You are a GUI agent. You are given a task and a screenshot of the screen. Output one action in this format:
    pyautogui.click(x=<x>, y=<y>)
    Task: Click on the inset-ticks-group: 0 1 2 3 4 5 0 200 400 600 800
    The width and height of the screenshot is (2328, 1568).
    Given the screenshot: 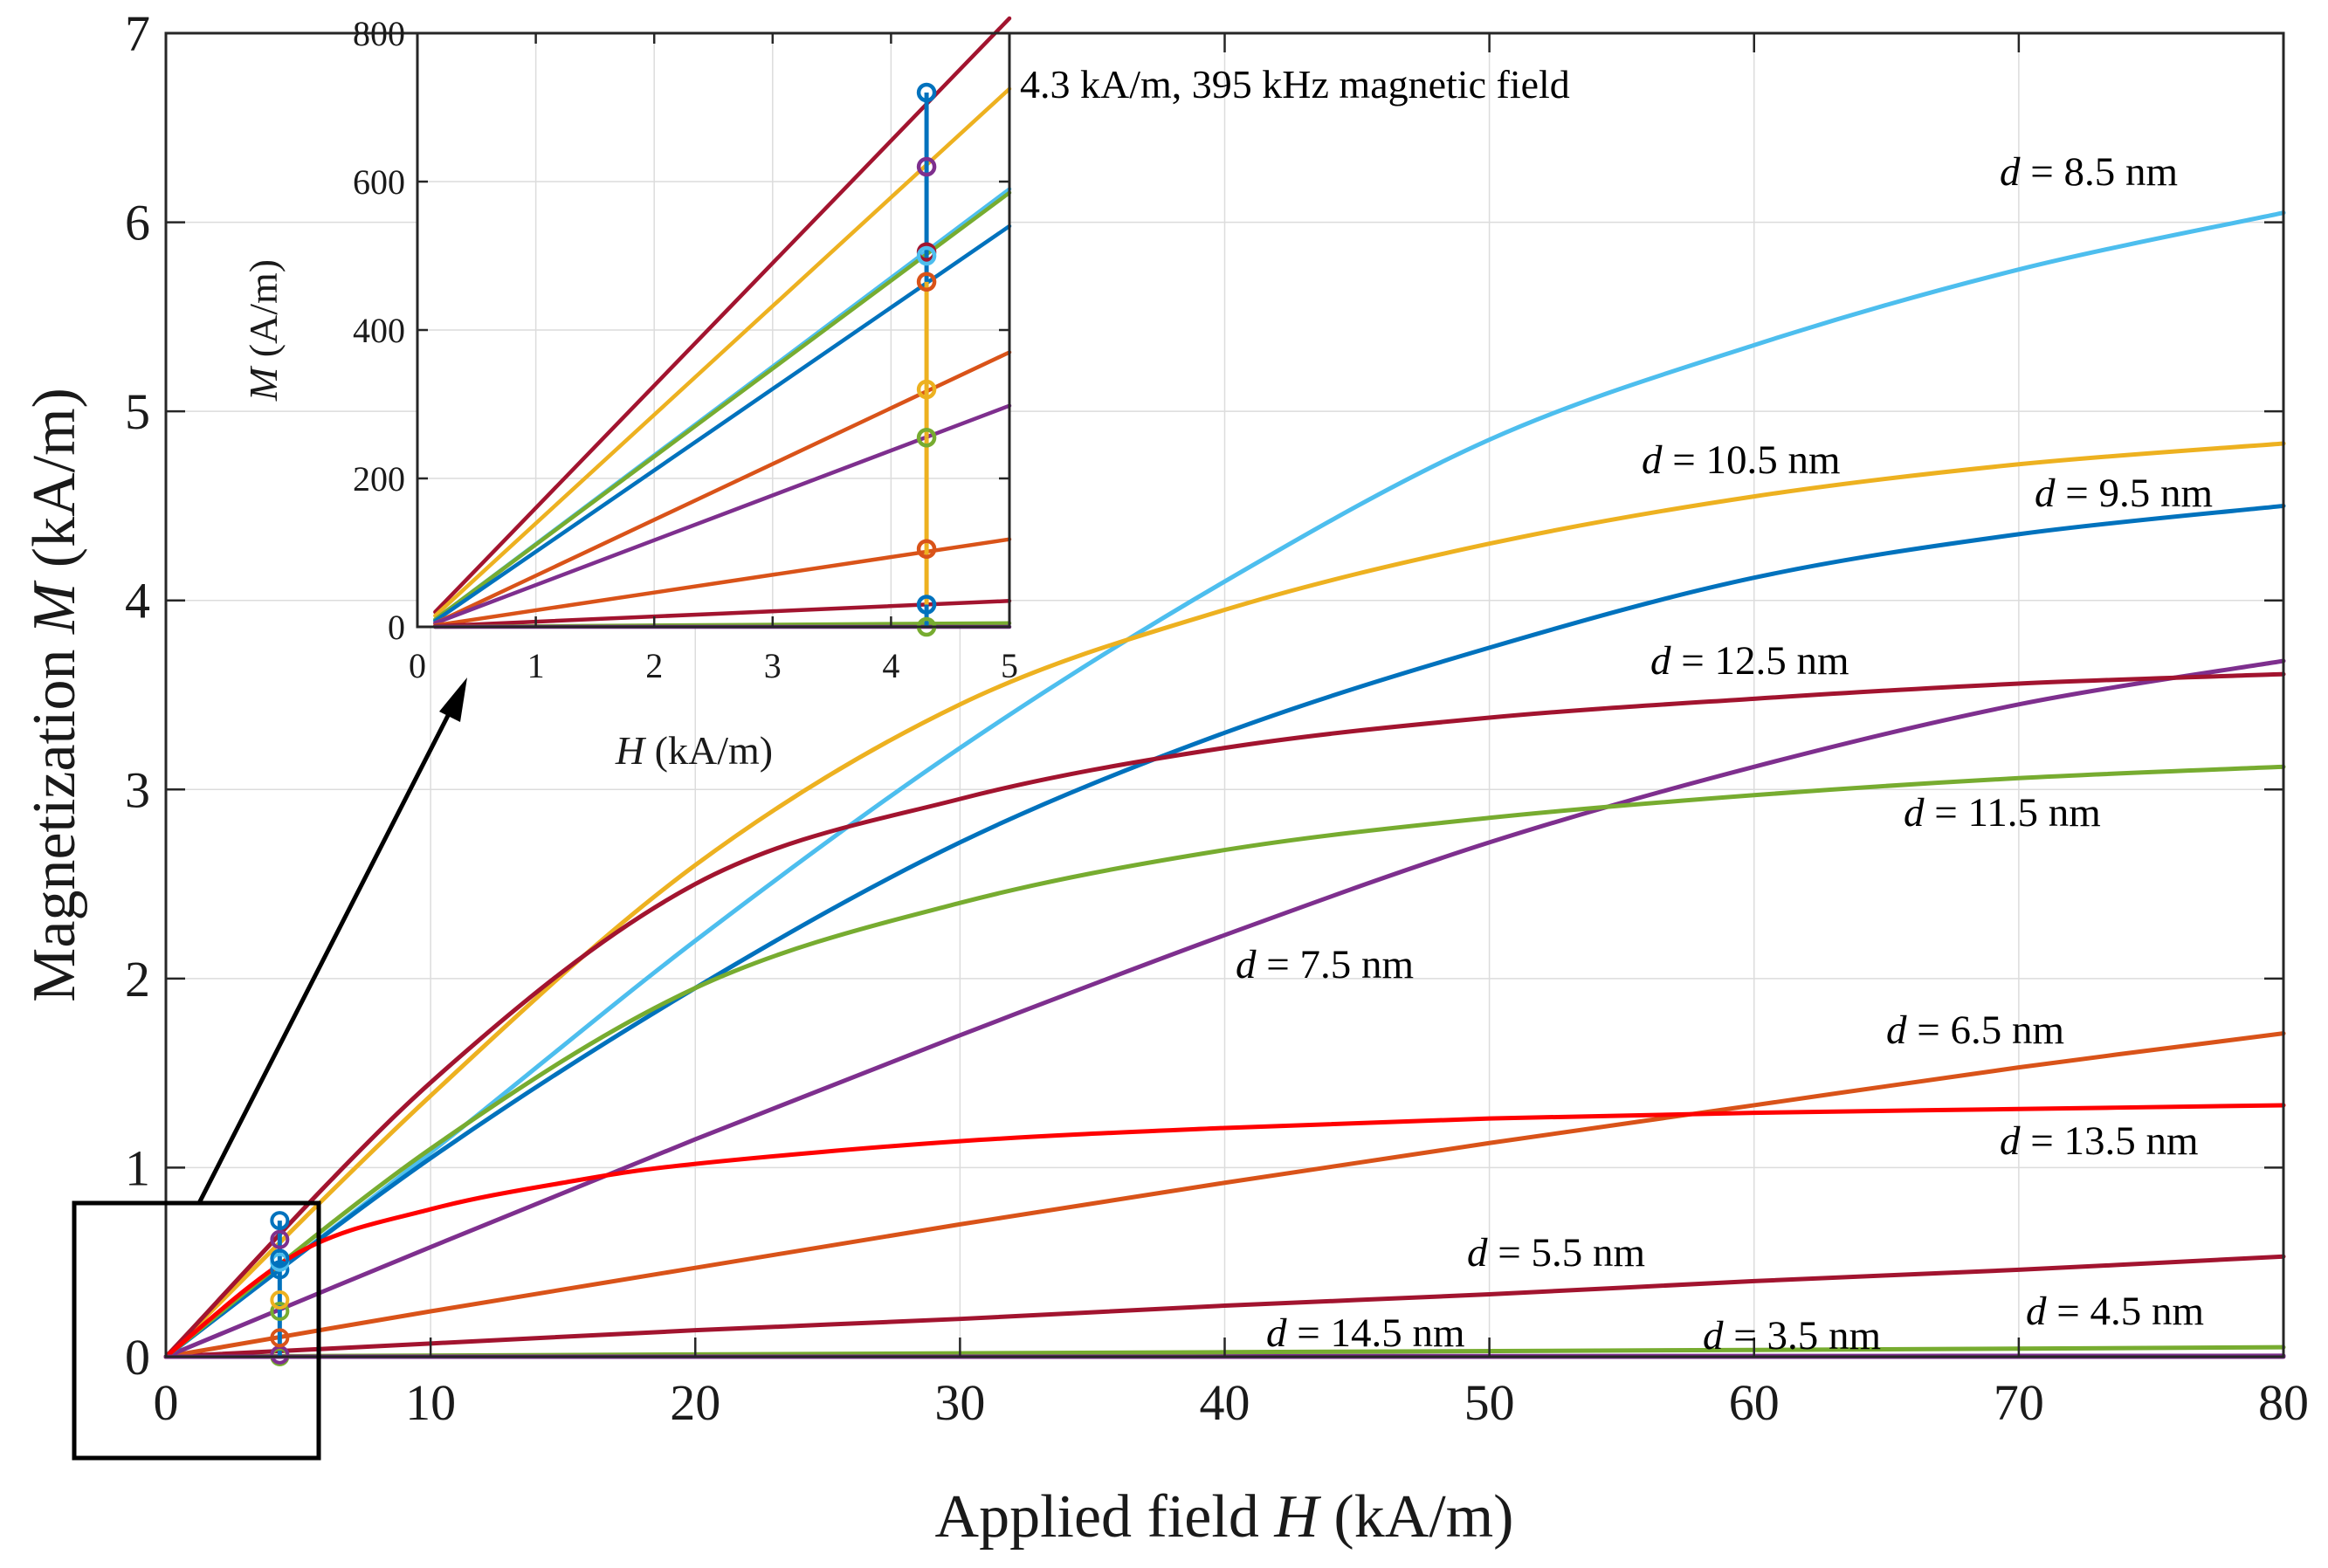 What is the action you would take?
    pyautogui.click(x=685, y=350)
    